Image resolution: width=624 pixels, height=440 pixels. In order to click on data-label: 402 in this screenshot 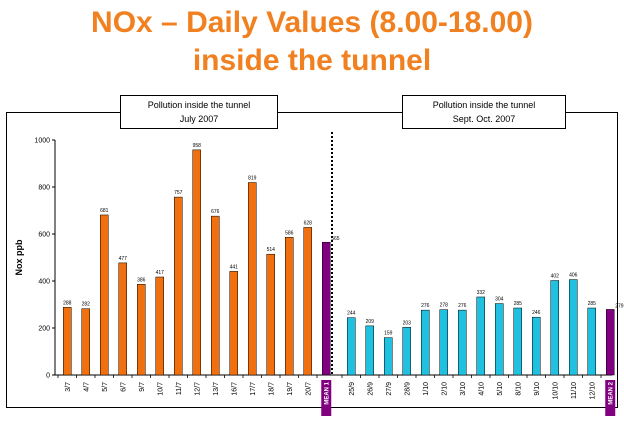, I will do `click(555, 277)`.